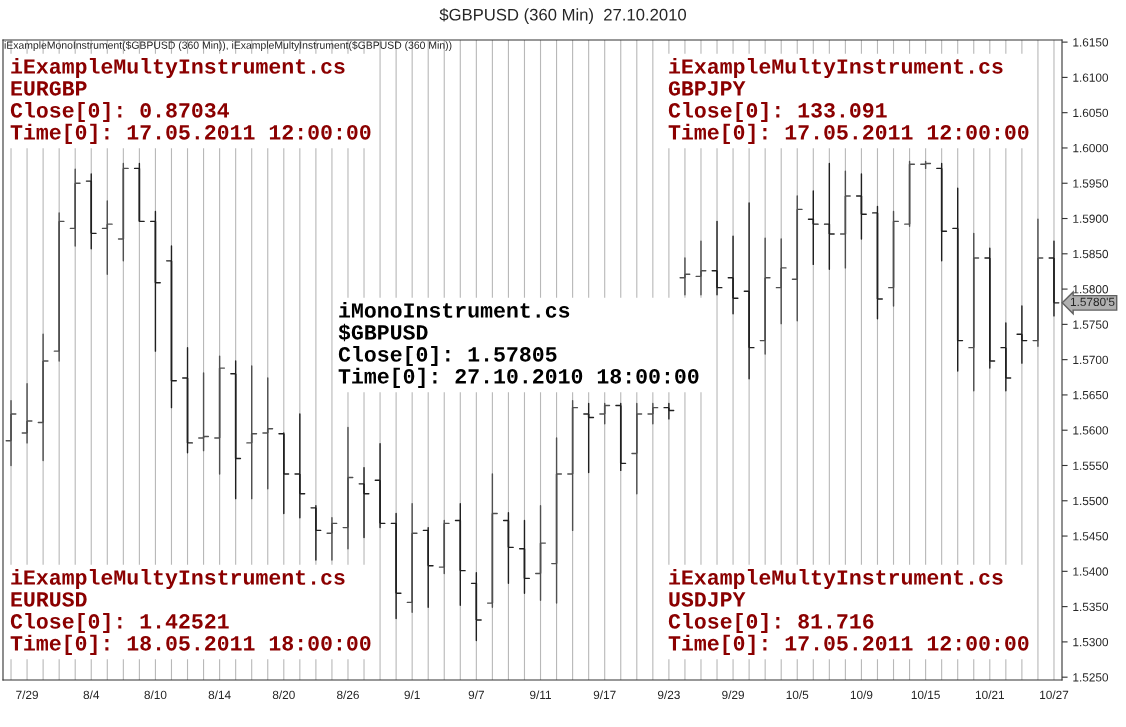 This screenshot has width=1126, height=727. Describe the element at coordinates (1091, 218) in the screenshot. I see `y-tick-label: 1.5900` at that location.